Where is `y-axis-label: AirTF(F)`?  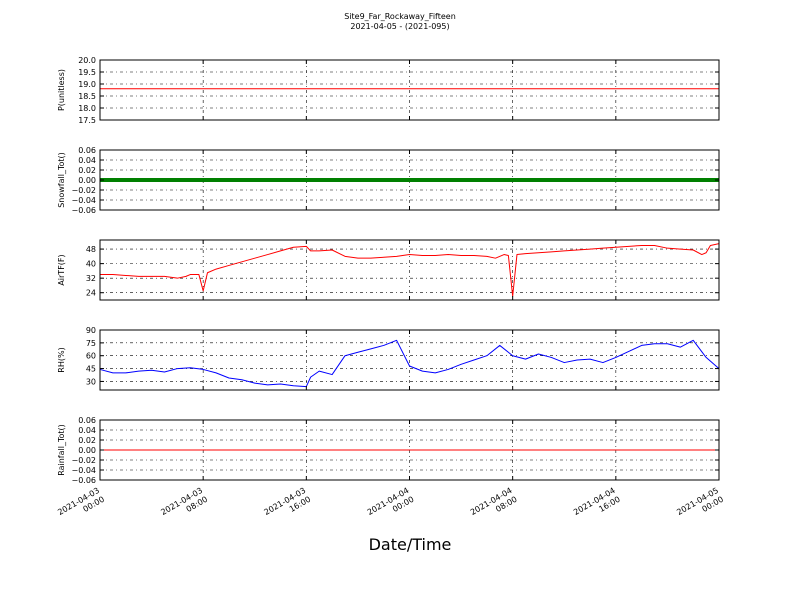
y-axis-label: AirTF(F) is located at coordinates (61, 269).